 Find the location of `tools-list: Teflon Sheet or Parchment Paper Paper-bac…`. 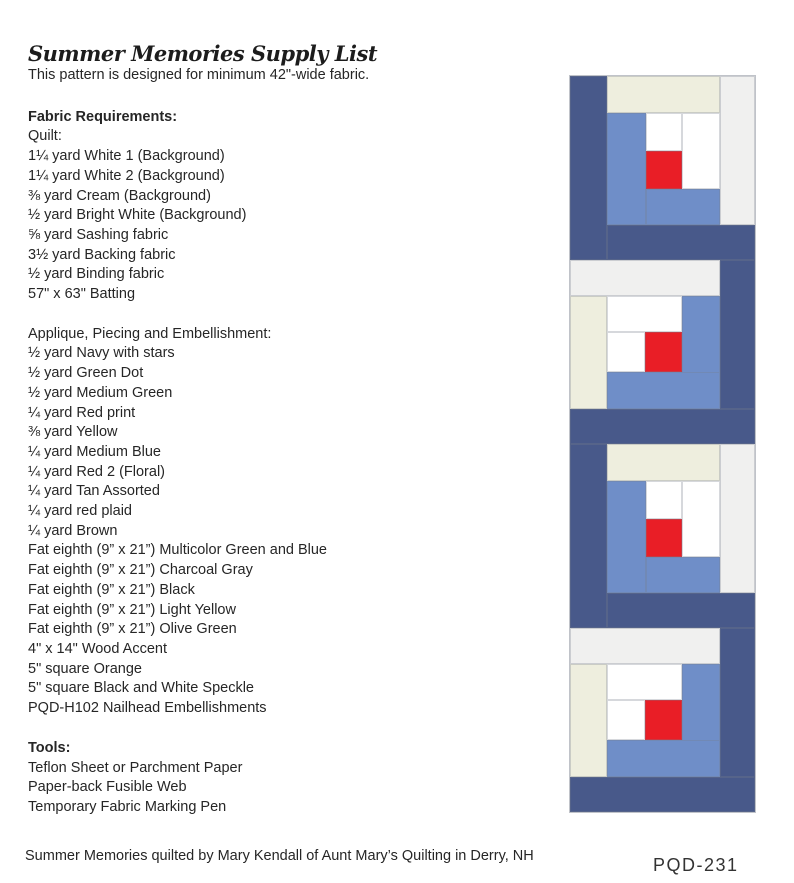

tools-list: Teflon Sheet or Parchment Paper Paper-bac… is located at coordinates (288, 788).